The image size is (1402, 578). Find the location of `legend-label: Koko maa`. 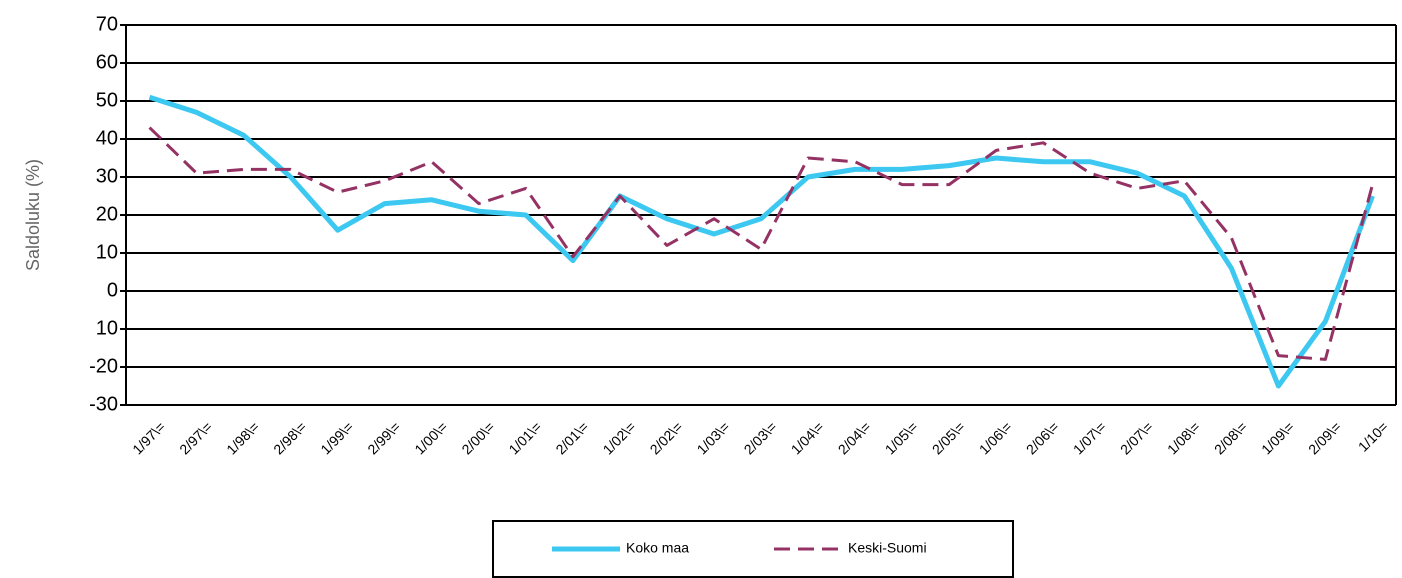

legend-label: Koko maa is located at coordinates (657, 548).